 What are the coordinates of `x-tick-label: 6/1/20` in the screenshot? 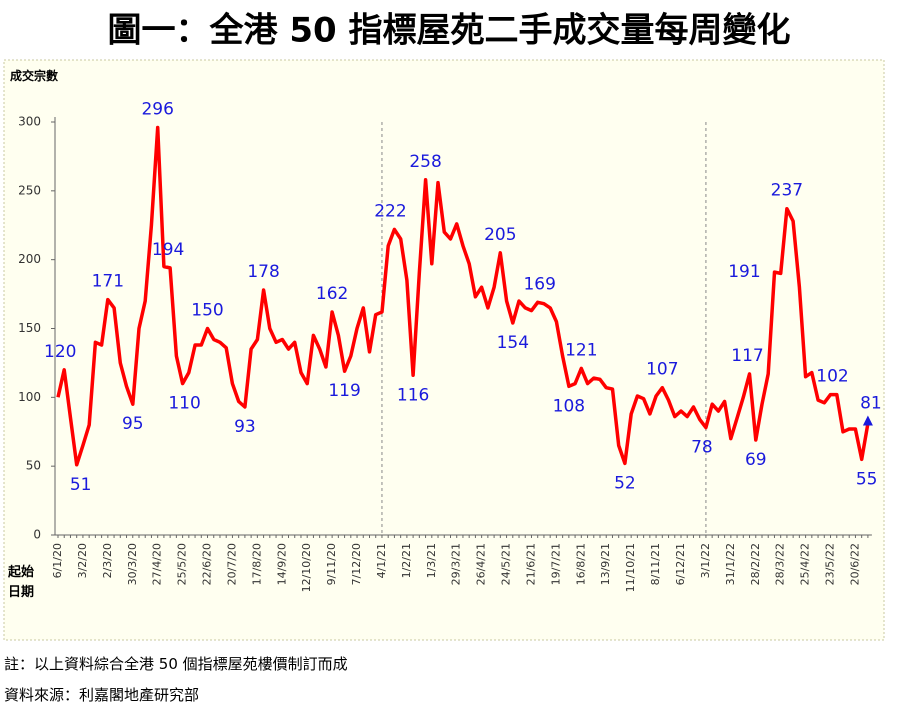 It's located at (57, 560).